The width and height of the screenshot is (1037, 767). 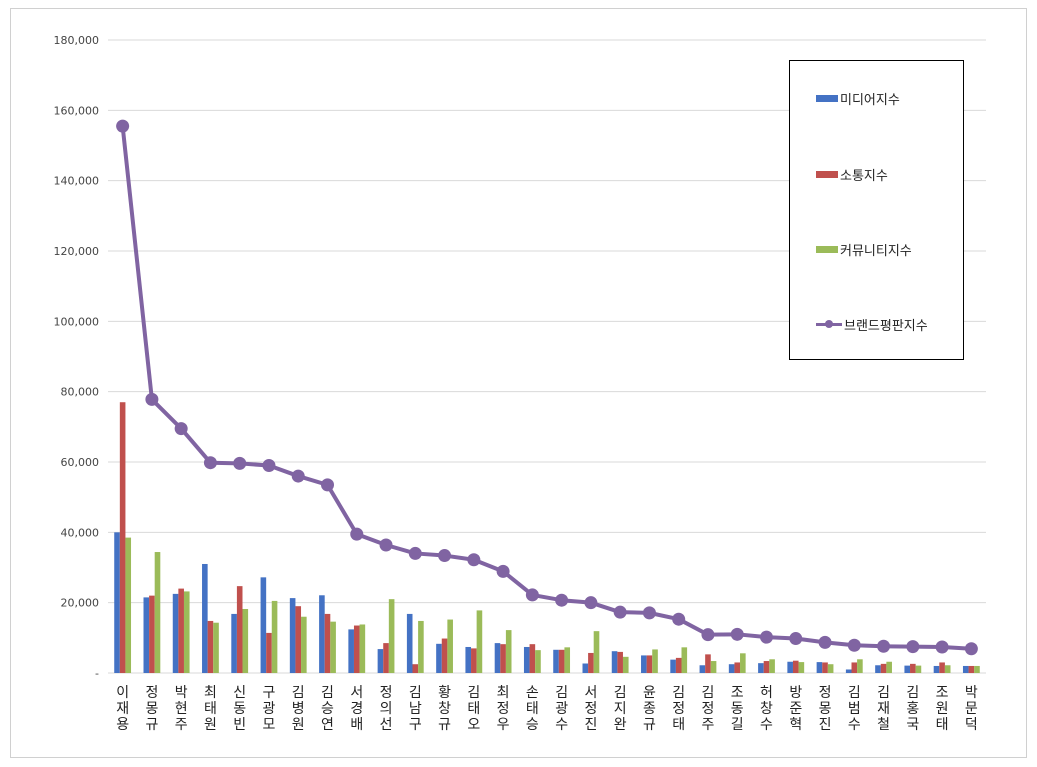 I want to click on y-tick-label: 100,000, so click(x=77, y=321).